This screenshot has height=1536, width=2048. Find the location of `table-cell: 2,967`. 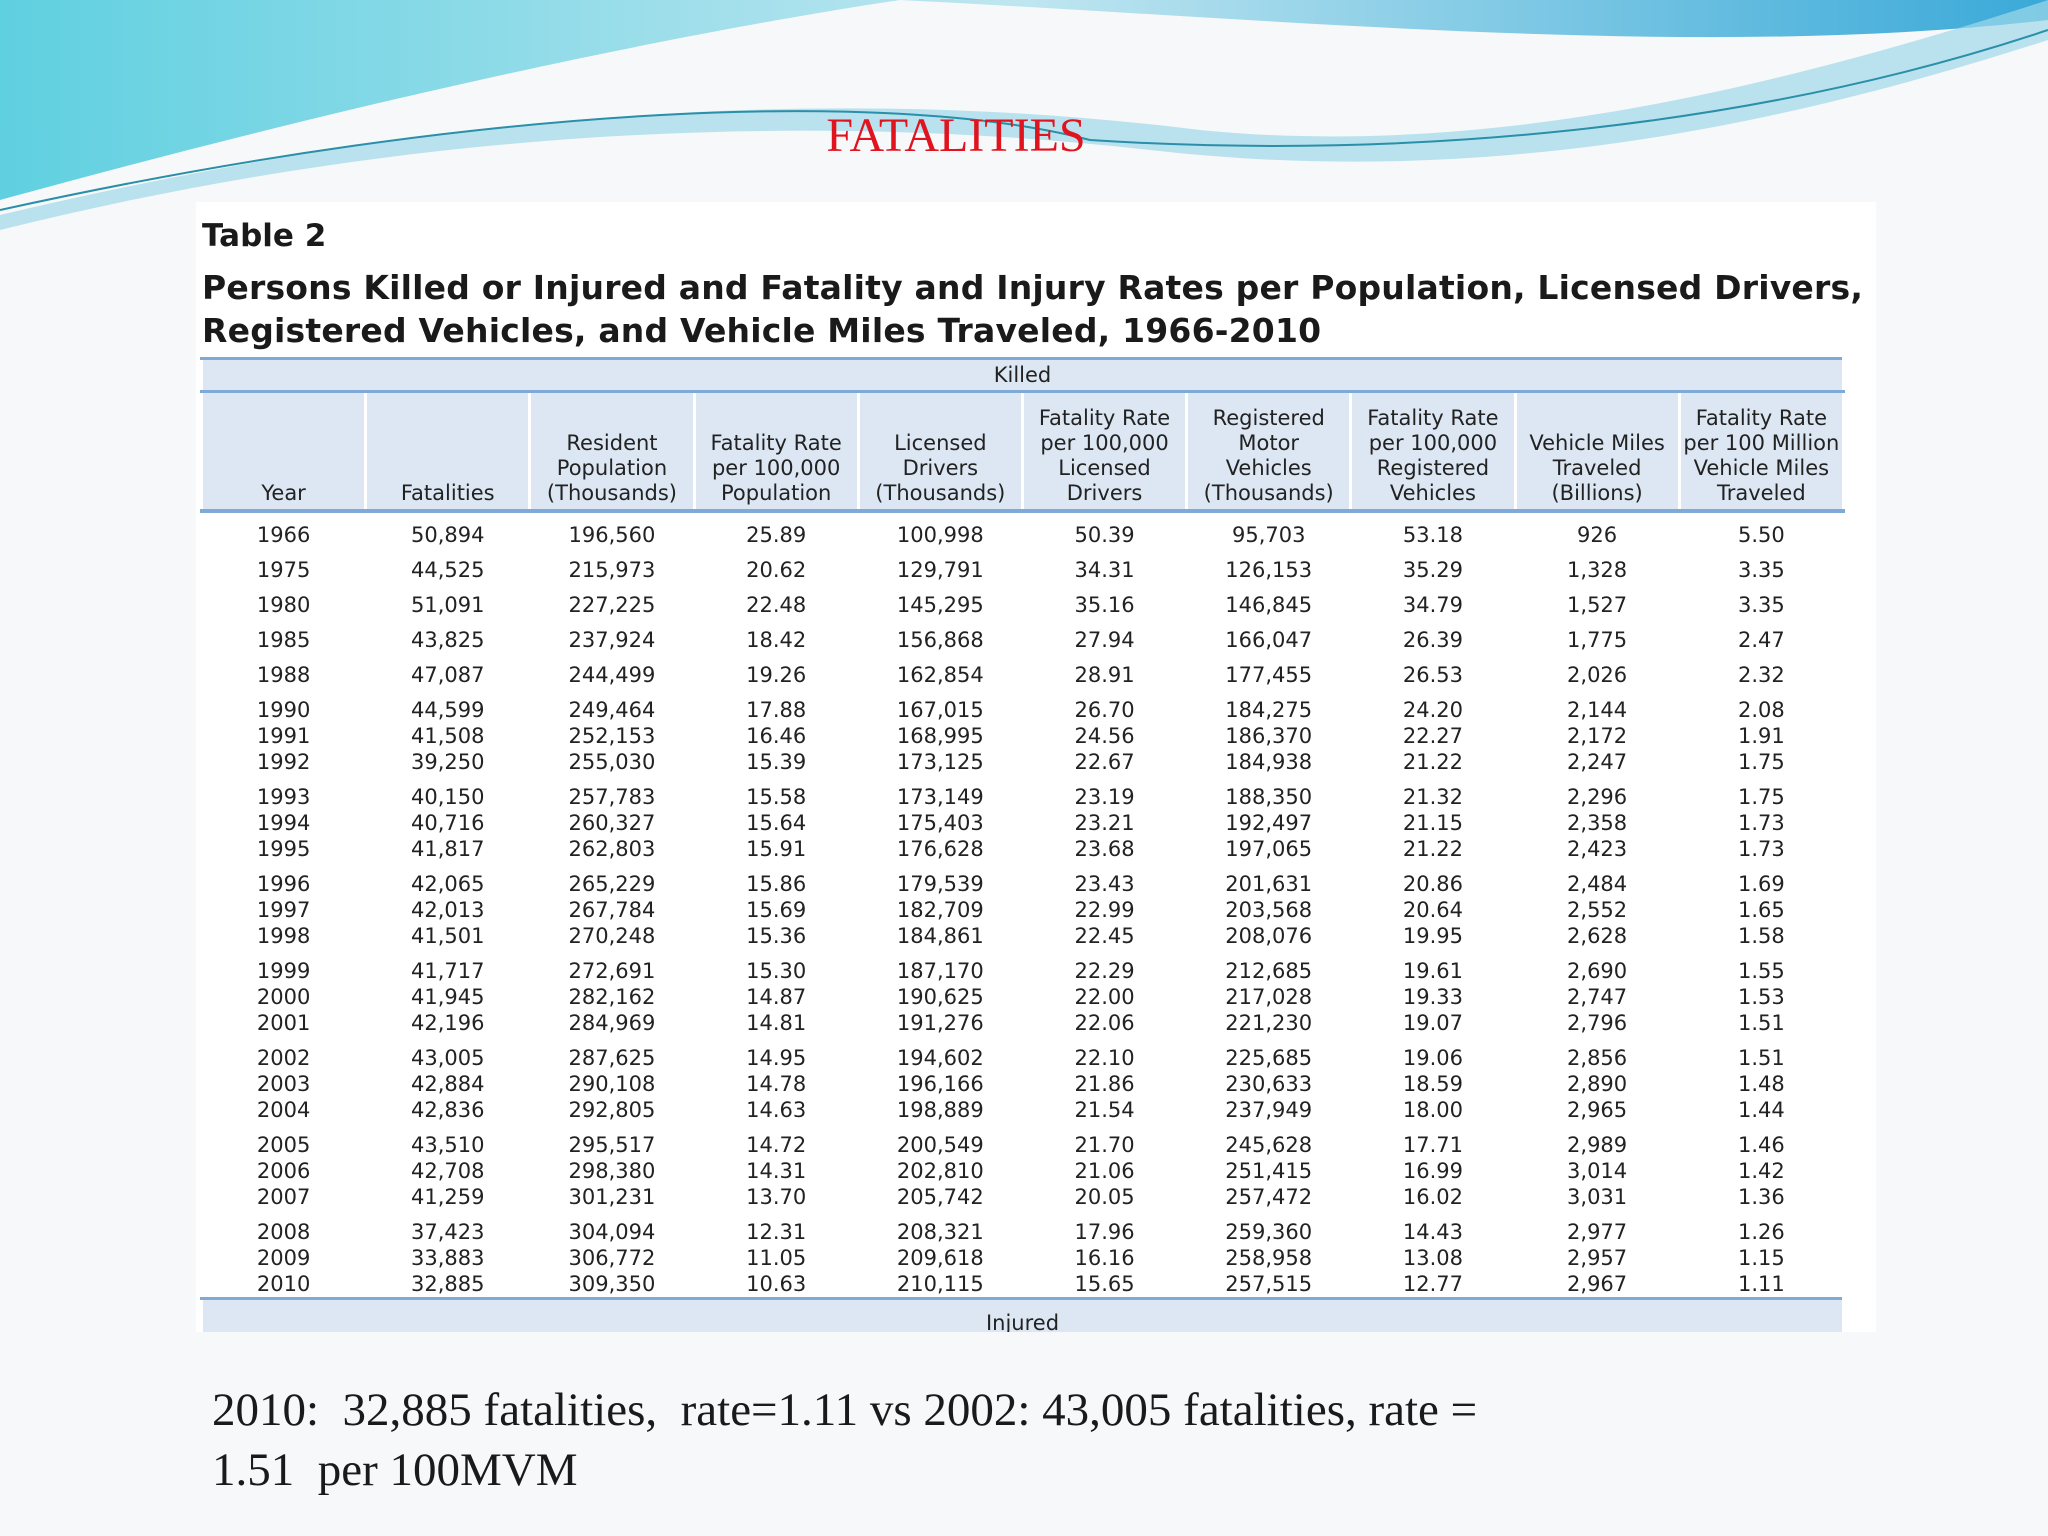

table-cell: 2,967 is located at coordinates (1597, 1284).